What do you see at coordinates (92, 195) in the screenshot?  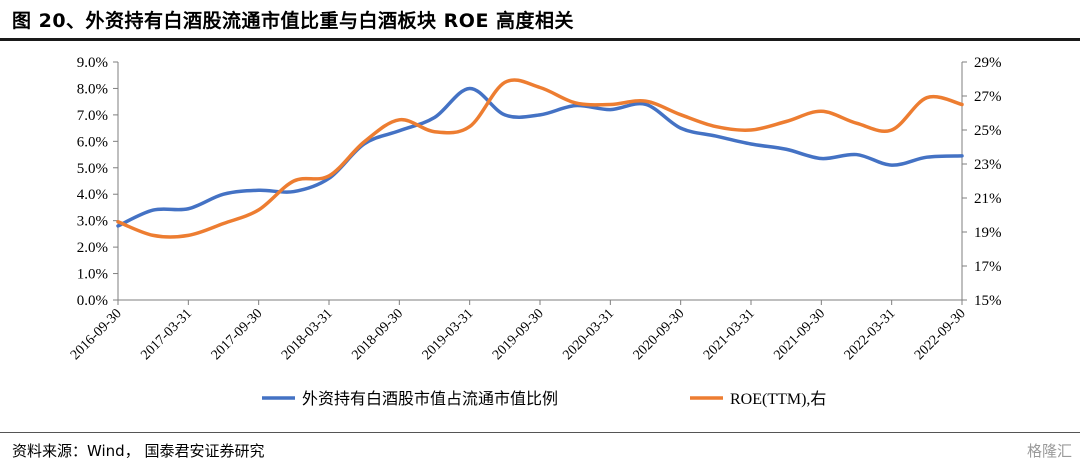 I see `y-left-tick-label: 4.0%` at bounding box center [92, 195].